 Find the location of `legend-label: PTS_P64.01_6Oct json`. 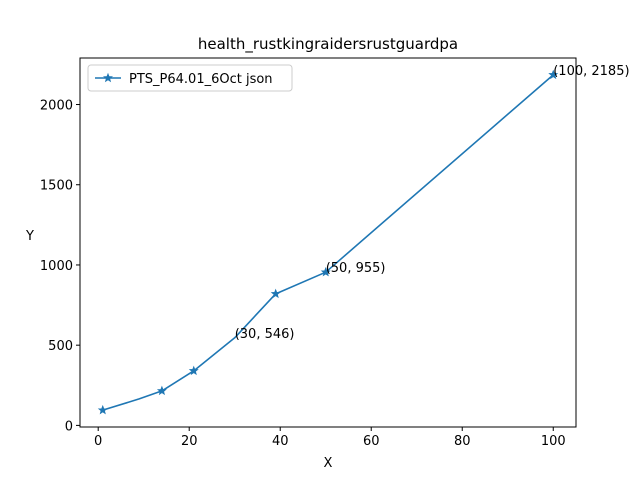

legend-label: PTS_P64.01_6Oct json is located at coordinates (201, 79).